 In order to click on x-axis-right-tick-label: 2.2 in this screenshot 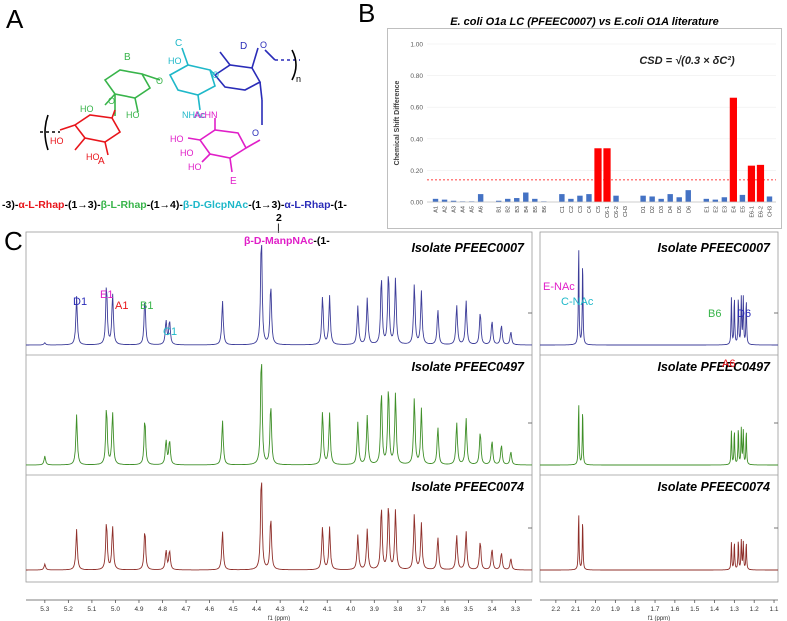, I will do `click(555, 609)`.